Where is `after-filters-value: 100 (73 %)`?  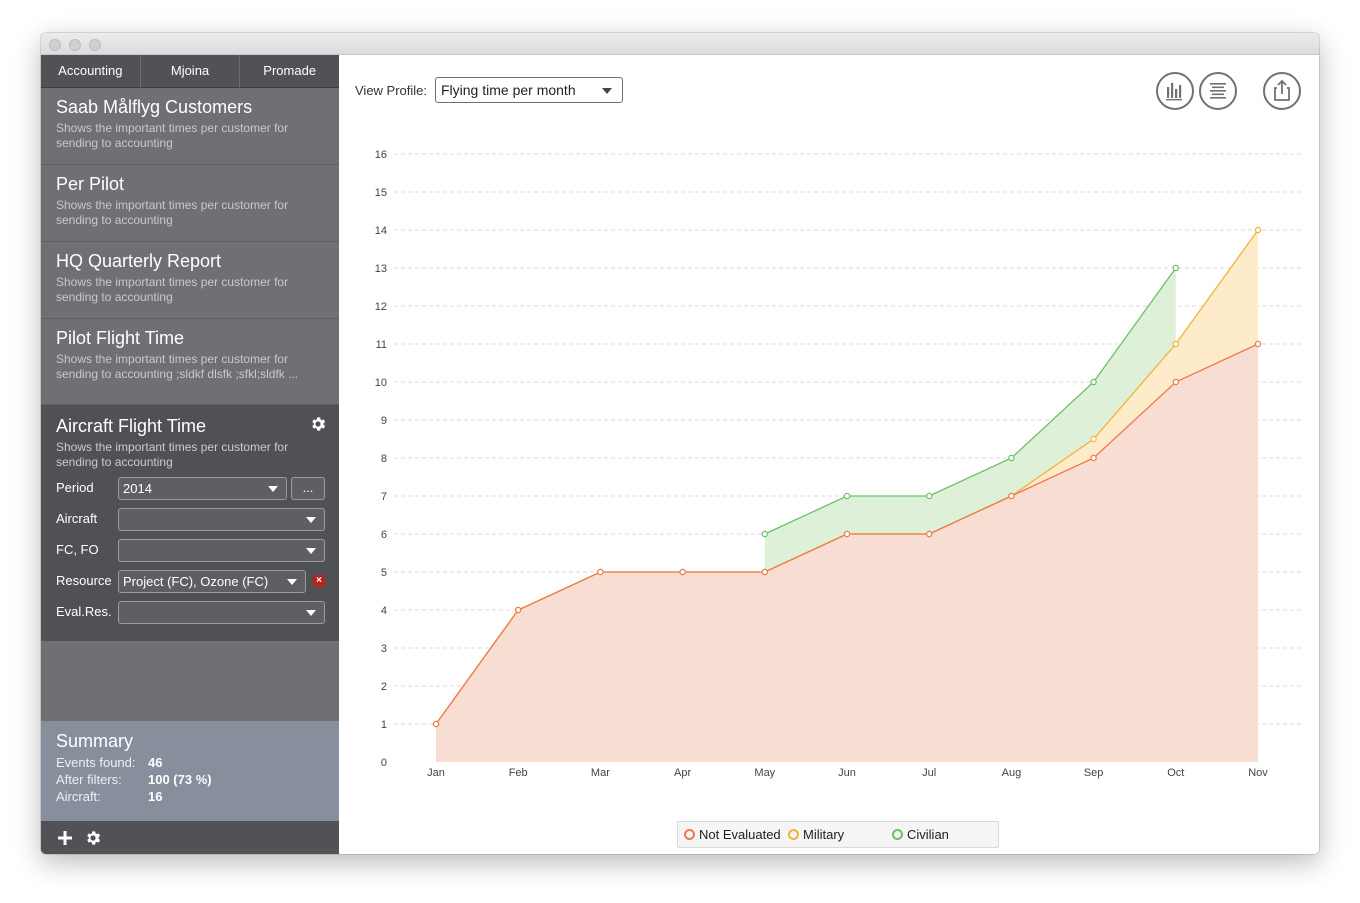 after-filters-value: 100 (73 %) is located at coordinates (180, 779).